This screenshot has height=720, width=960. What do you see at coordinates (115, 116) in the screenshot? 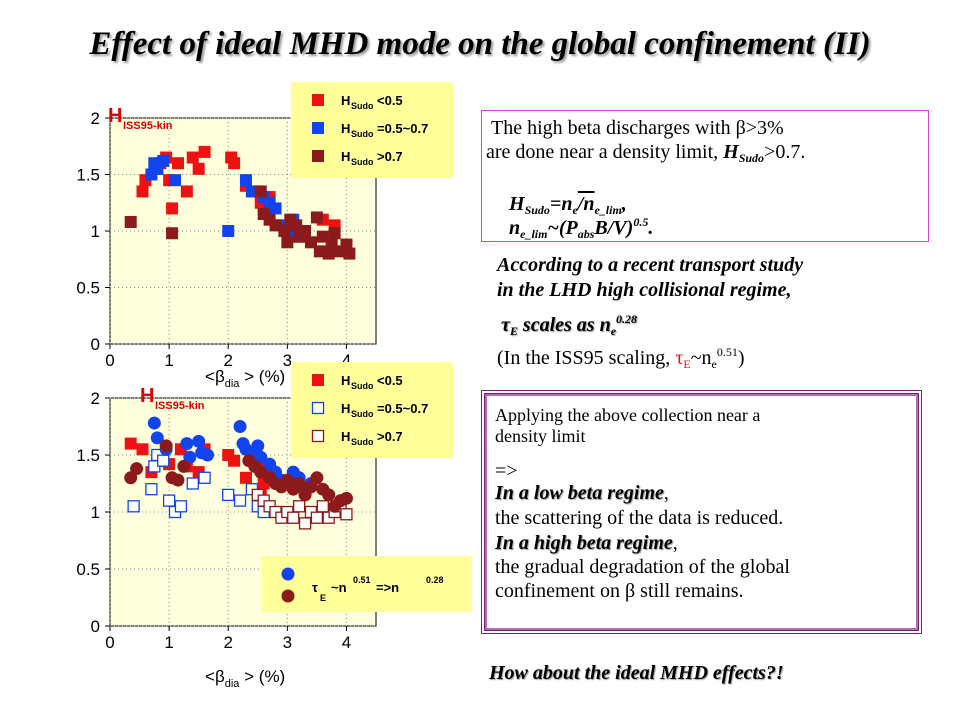
I see `top-ylabel: H` at bounding box center [115, 116].